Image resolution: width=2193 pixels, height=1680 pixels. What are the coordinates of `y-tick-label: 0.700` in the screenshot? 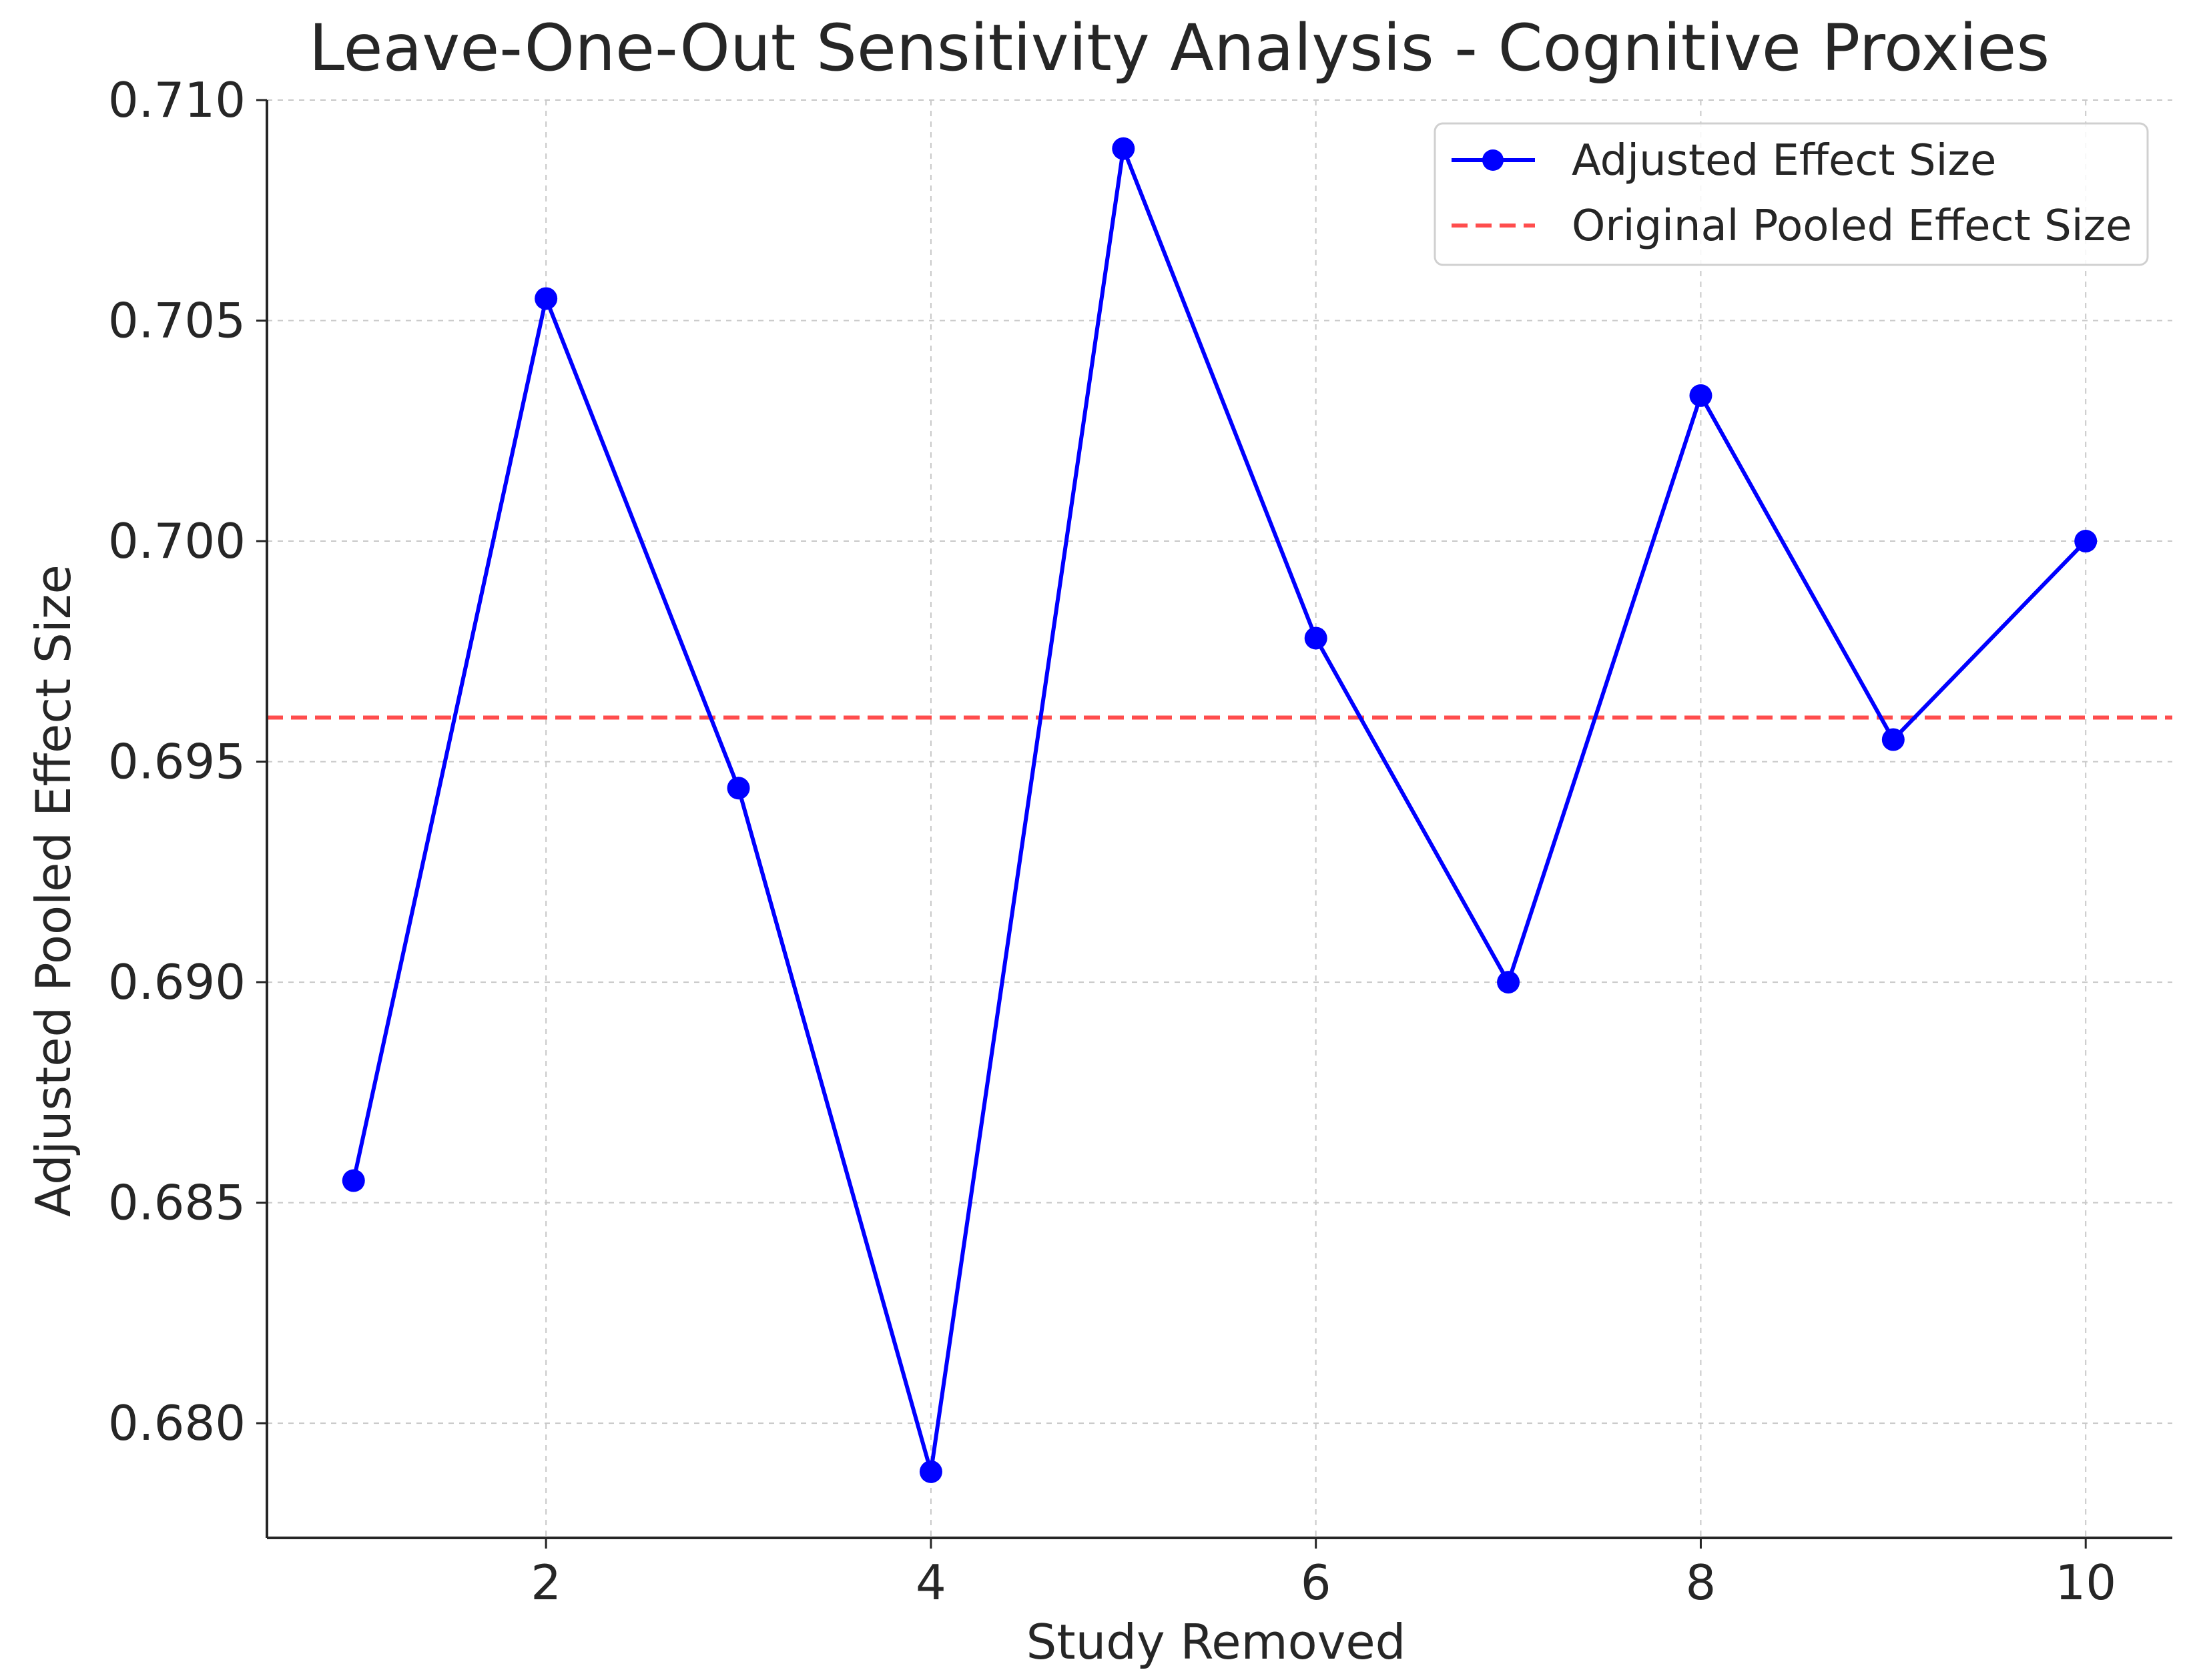 It's located at (177, 541).